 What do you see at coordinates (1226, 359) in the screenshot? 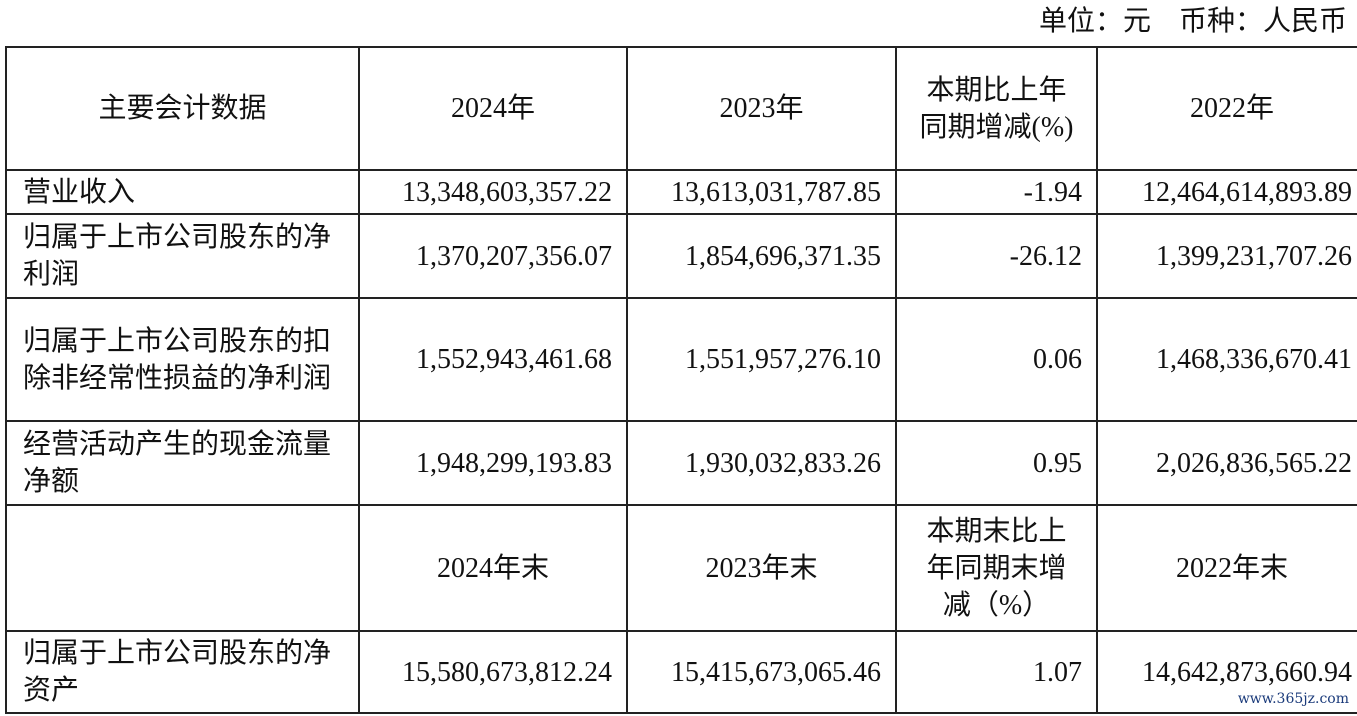
I see `value-2022: 1,468,336,670.41` at bounding box center [1226, 359].